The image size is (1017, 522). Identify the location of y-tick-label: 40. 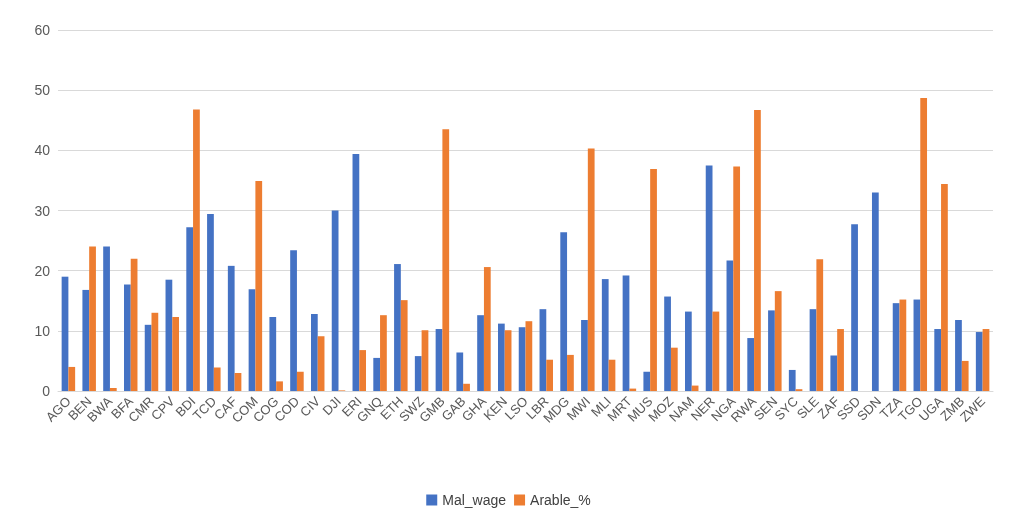
(42, 150).